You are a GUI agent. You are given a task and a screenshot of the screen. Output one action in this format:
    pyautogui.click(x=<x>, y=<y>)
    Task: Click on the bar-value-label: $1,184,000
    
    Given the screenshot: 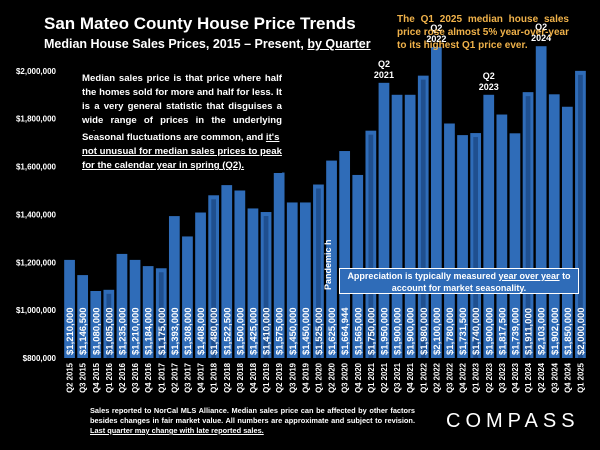 What is the action you would take?
    pyautogui.click(x=149, y=331)
    